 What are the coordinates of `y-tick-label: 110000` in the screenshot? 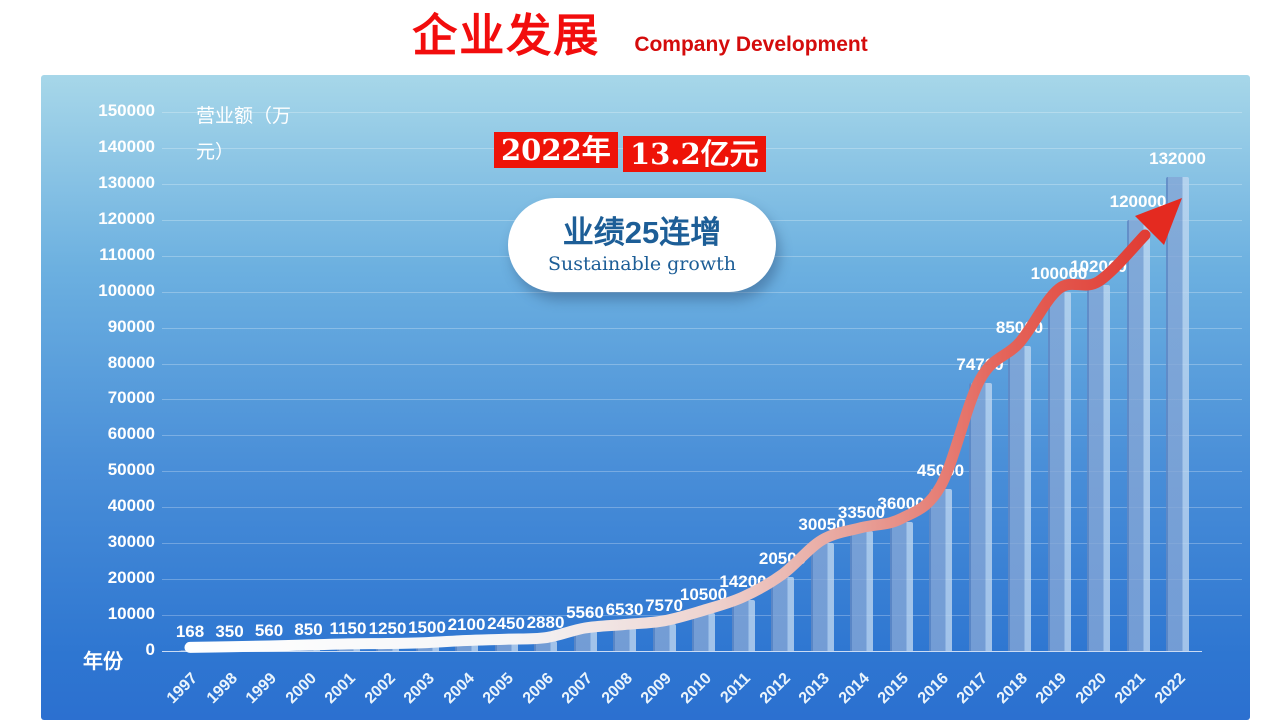 It's located at (127, 254).